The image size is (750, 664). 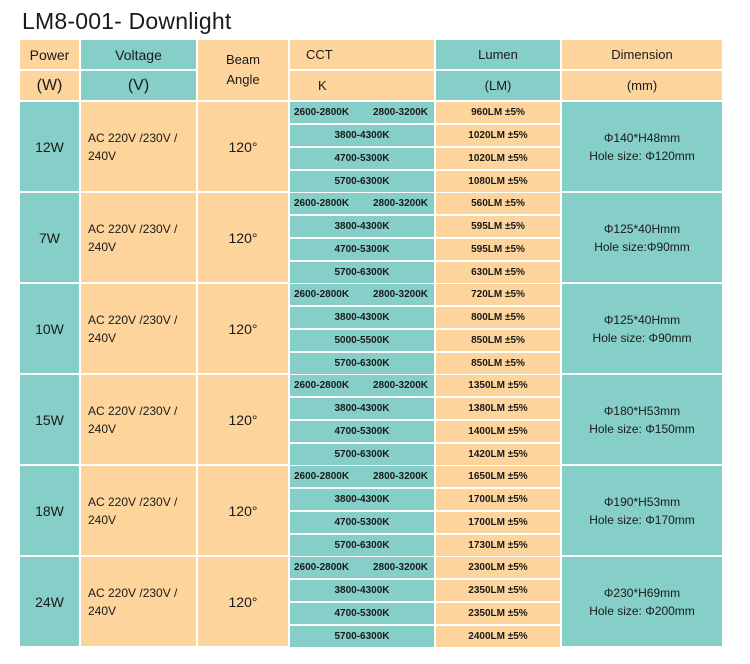 I want to click on cct-cell: 5000-5500K, so click(x=362, y=340).